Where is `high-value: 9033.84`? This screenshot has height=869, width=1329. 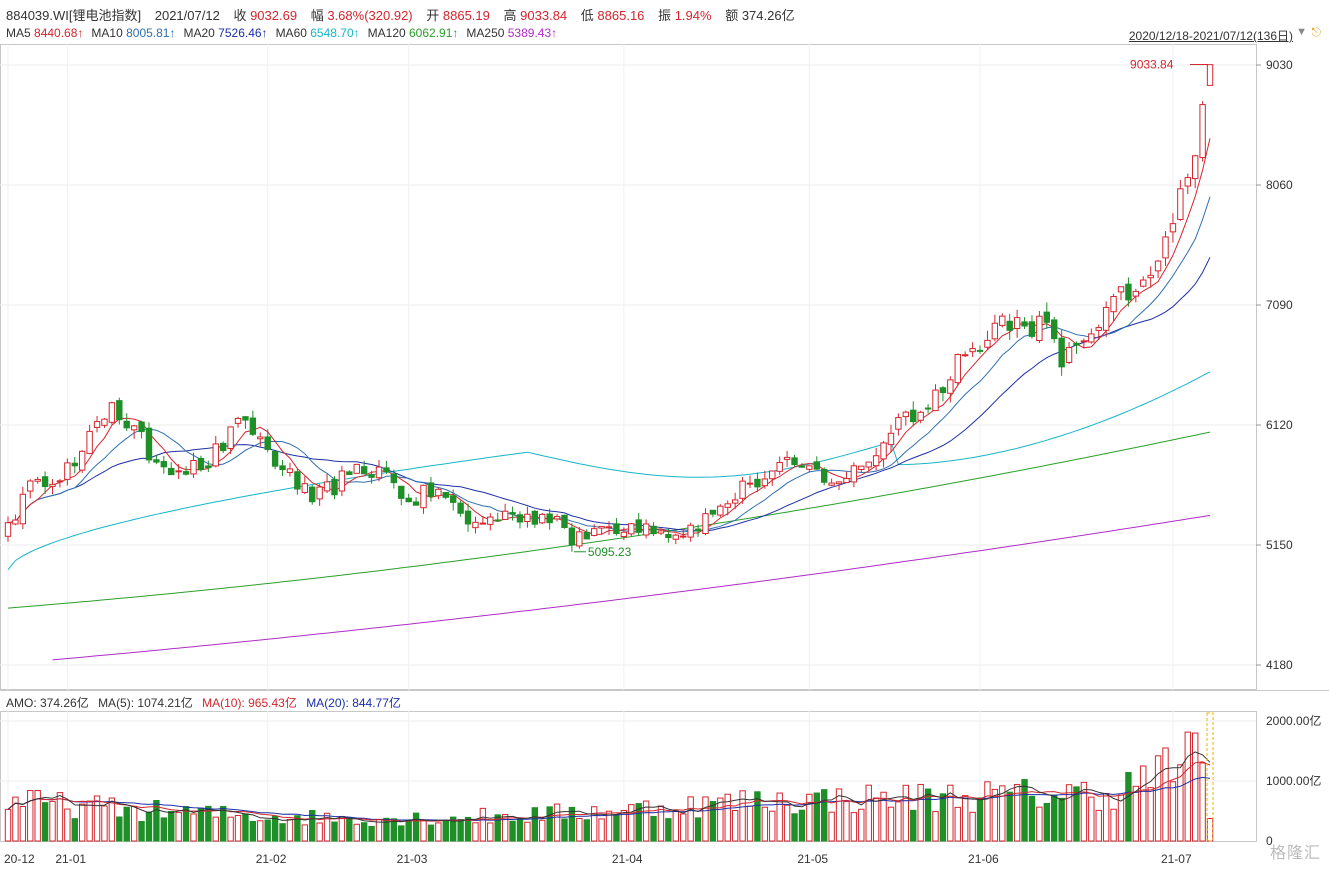 high-value: 9033.84 is located at coordinates (544, 15).